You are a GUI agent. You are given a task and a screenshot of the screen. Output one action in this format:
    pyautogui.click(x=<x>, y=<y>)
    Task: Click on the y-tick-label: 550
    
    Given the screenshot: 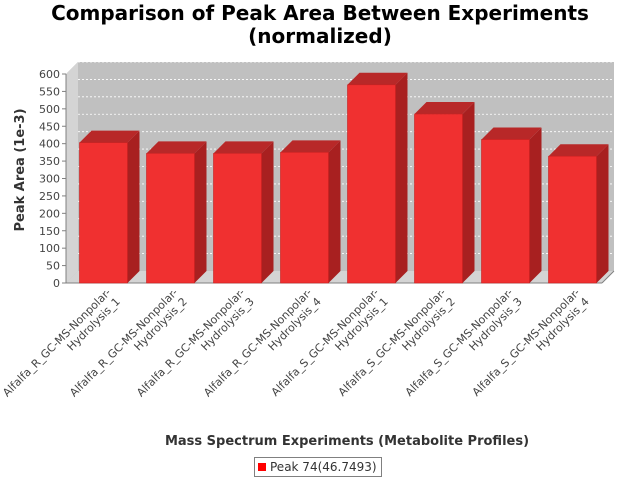 What is the action you would take?
    pyautogui.click(x=49, y=91)
    